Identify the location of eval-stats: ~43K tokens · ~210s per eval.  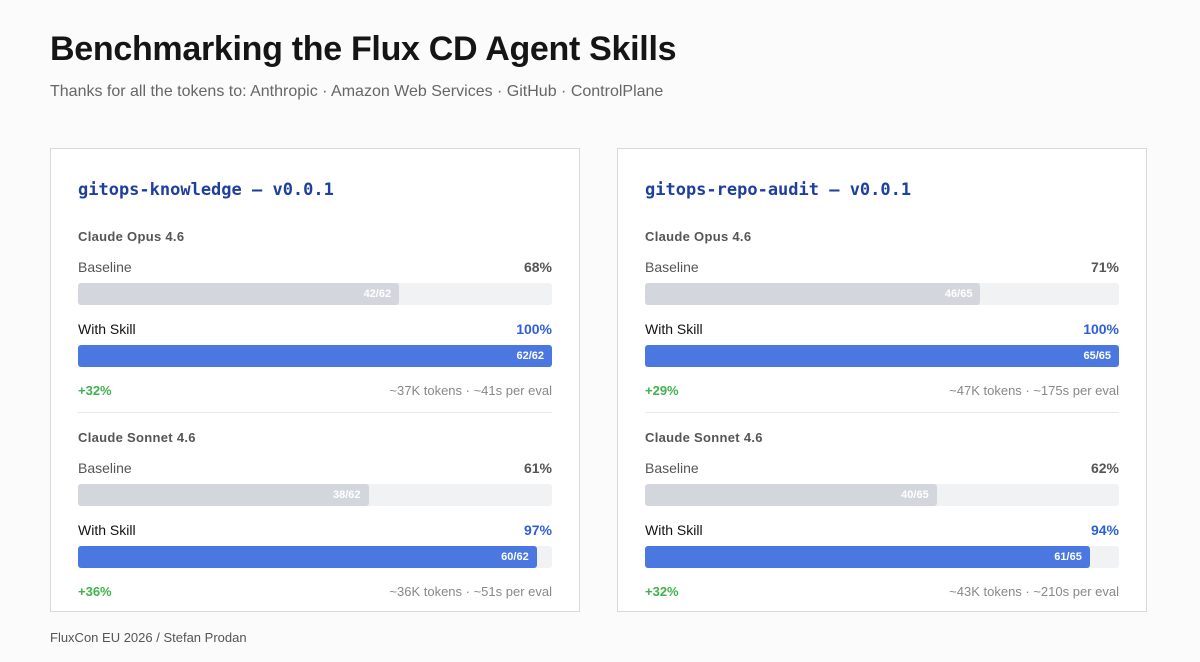
(1034, 591).